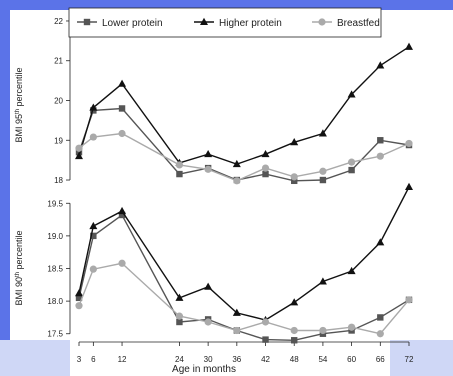 The height and width of the screenshot is (376, 453). Describe the element at coordinates (58, 101) in the screenshot. I see `y-tick-label: 20` at that location.